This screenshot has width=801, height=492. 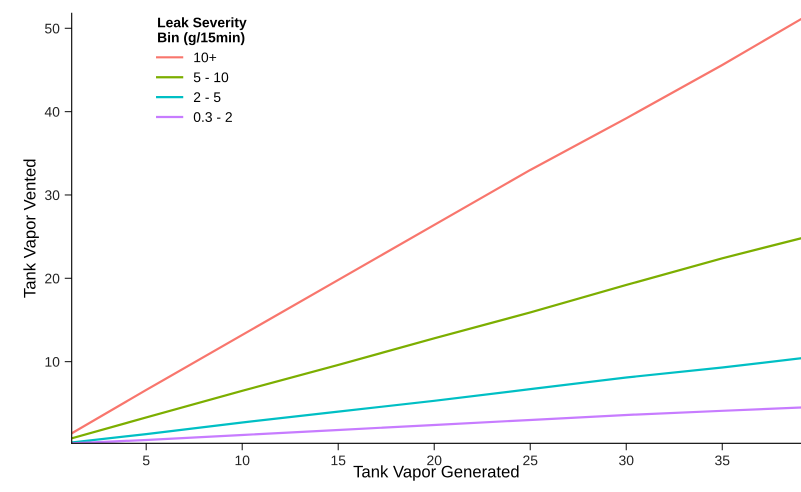 What do you see at coordinates (202, 31) in the screenshot?
I see `legend-title: Leak Severity Bin (g/15min)` at bounding box center [202, 31].